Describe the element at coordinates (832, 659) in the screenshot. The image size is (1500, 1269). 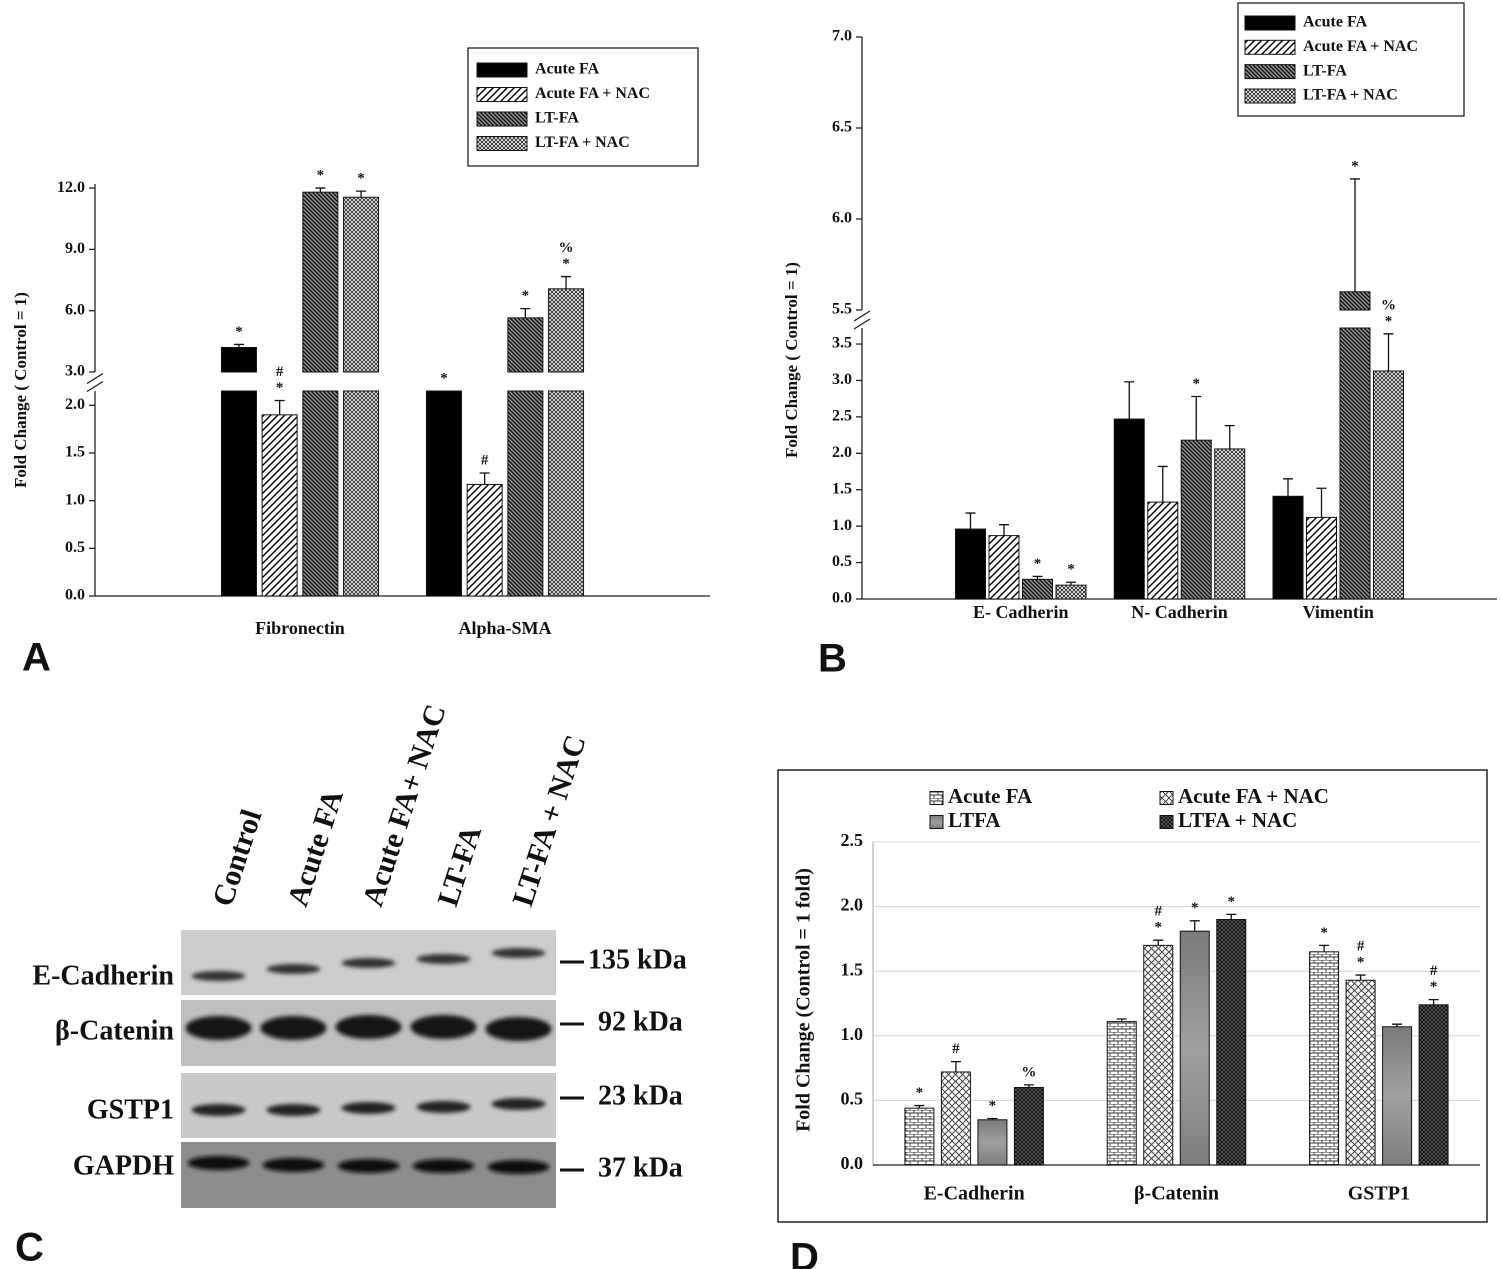
I see `panel-label: B` at that location.